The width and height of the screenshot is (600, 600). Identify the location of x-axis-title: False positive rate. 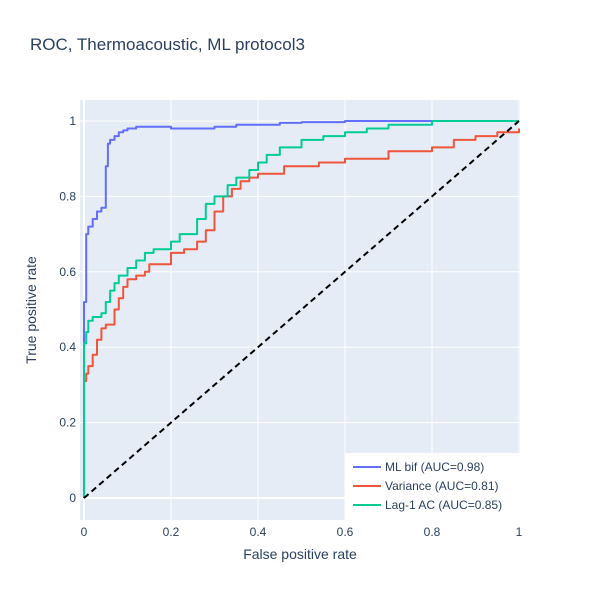
(300, 554).